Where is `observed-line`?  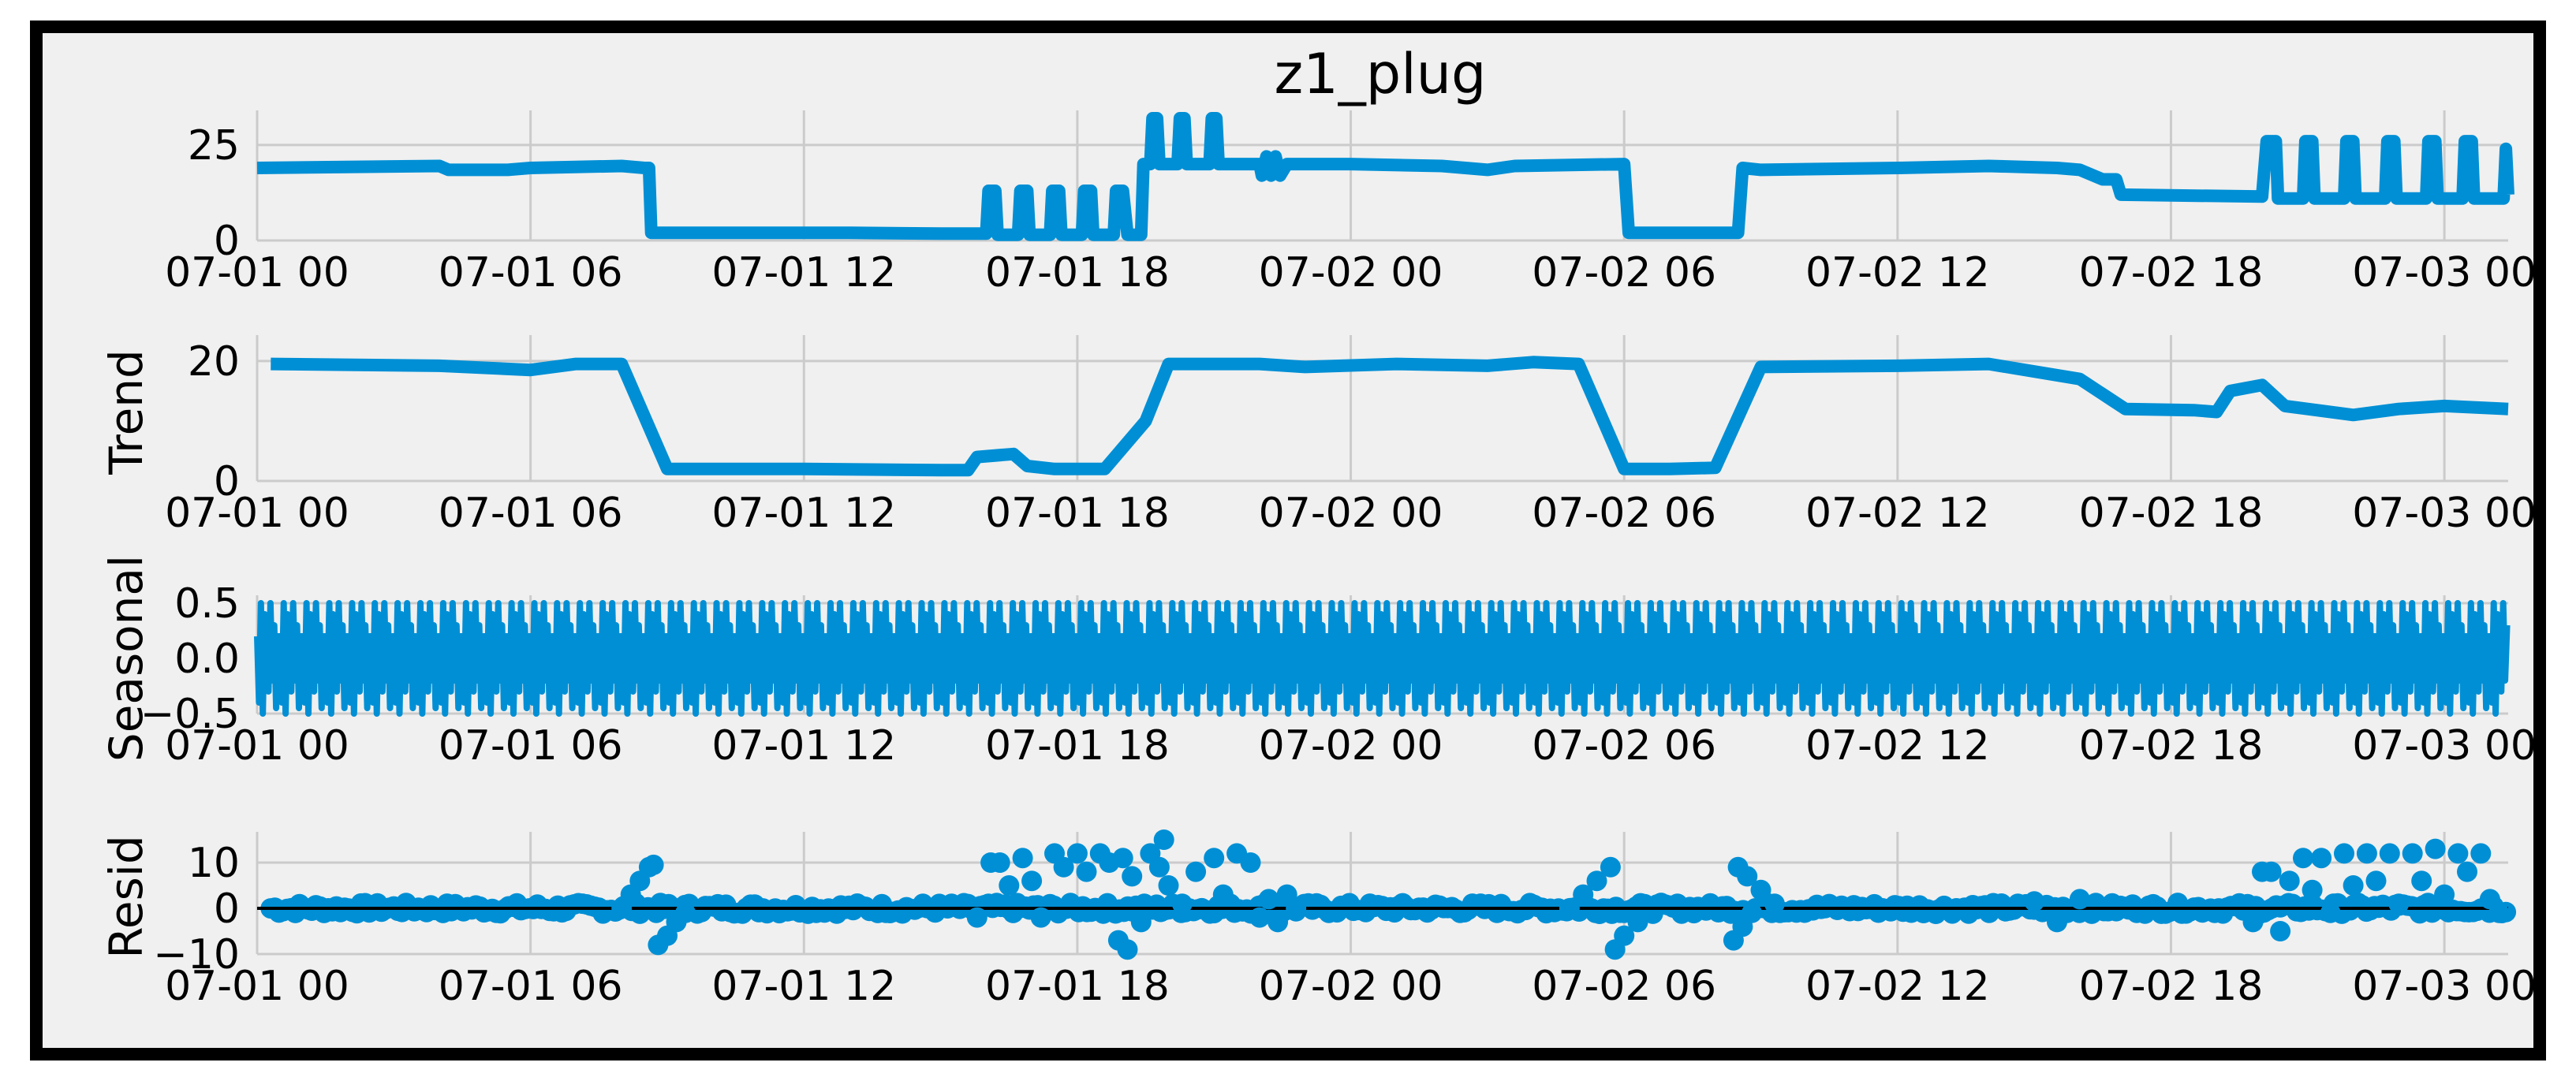
observed-line is located at coordinates (1385, 177).